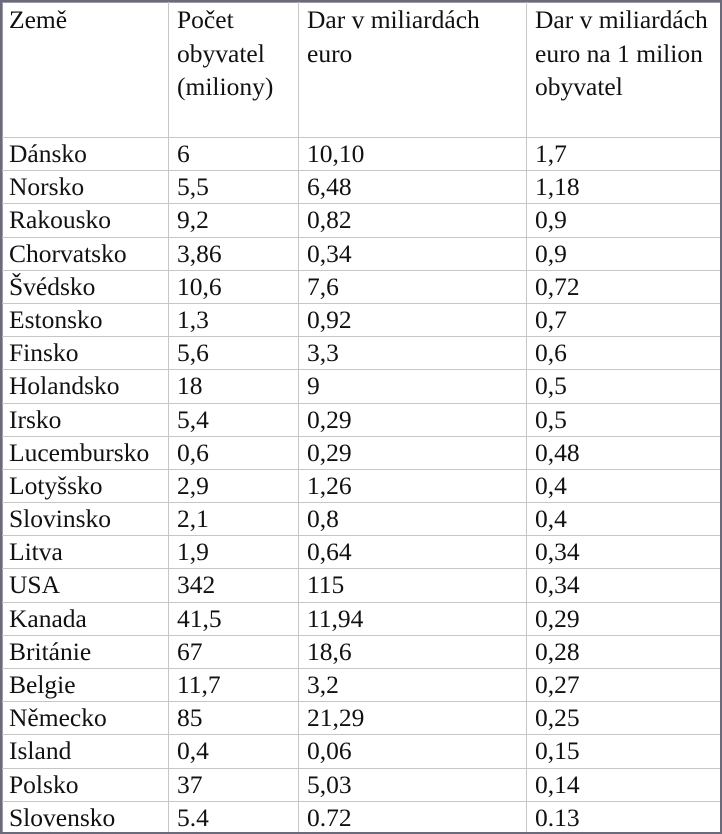 The width and height of the screenshot is (722, 834). What do you see at coordinates (623, 320) in the screenshot?
I see `cell-donation-per-million: 0,7` at bounding box center [623, 320].